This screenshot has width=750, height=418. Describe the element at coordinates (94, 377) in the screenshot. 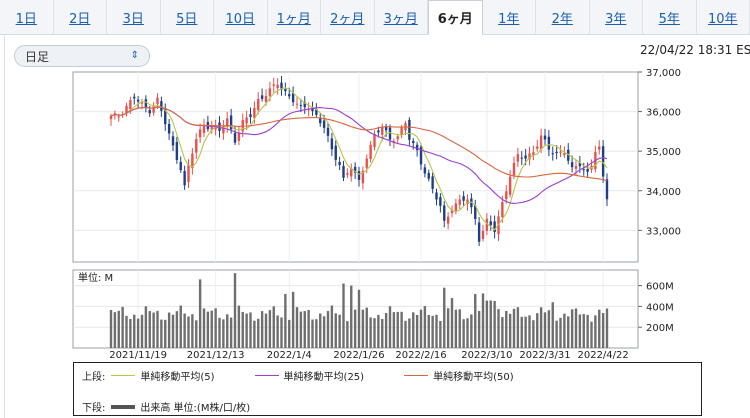

I see `legend-upper-label: 上段:` at that location.